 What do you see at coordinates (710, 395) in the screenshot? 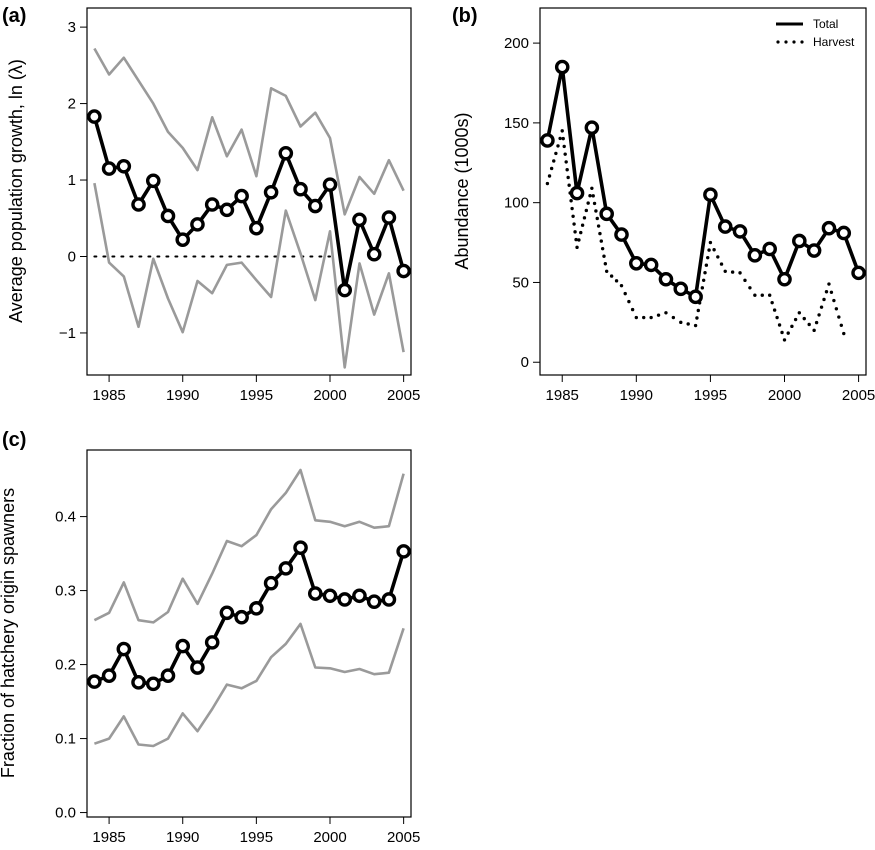
I see `x-tick-label: 1995` at bounding box center [710, 395].